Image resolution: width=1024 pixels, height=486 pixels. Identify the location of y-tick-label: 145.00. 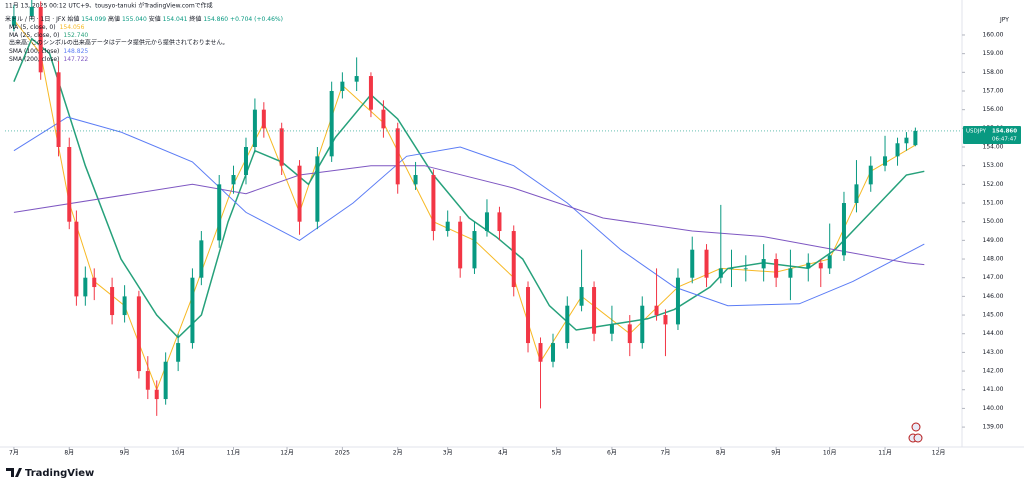
(993, 315).